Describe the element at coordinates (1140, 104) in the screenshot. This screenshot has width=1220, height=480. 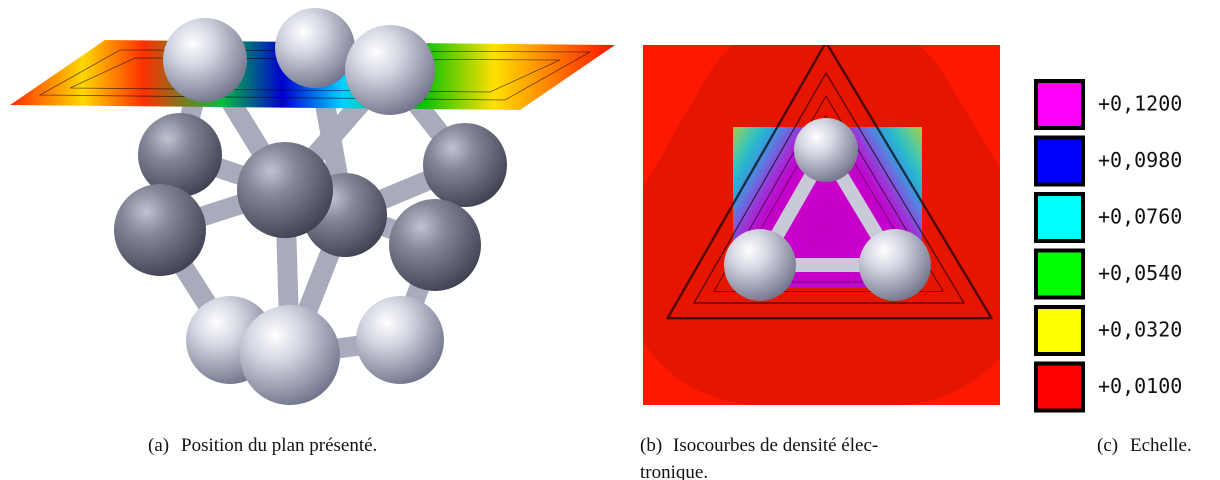
I see `scale-label: +0,1200` at that location.